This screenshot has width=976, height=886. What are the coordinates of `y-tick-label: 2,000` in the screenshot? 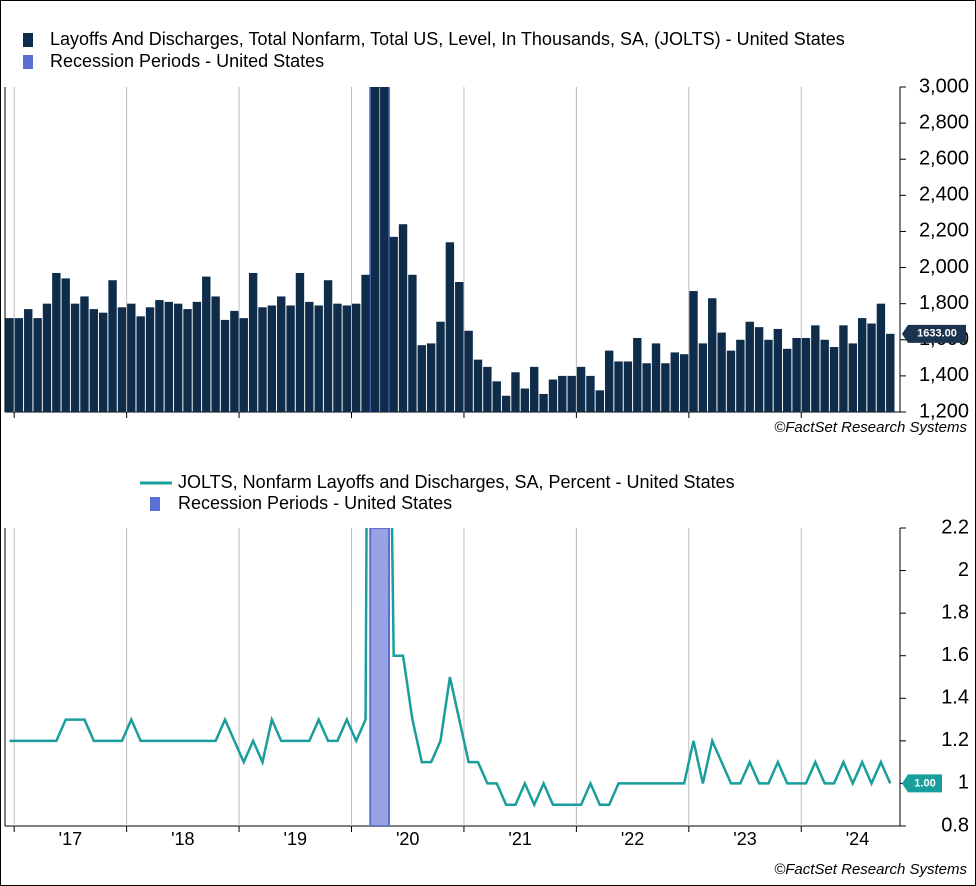 It's located at (944, 267).